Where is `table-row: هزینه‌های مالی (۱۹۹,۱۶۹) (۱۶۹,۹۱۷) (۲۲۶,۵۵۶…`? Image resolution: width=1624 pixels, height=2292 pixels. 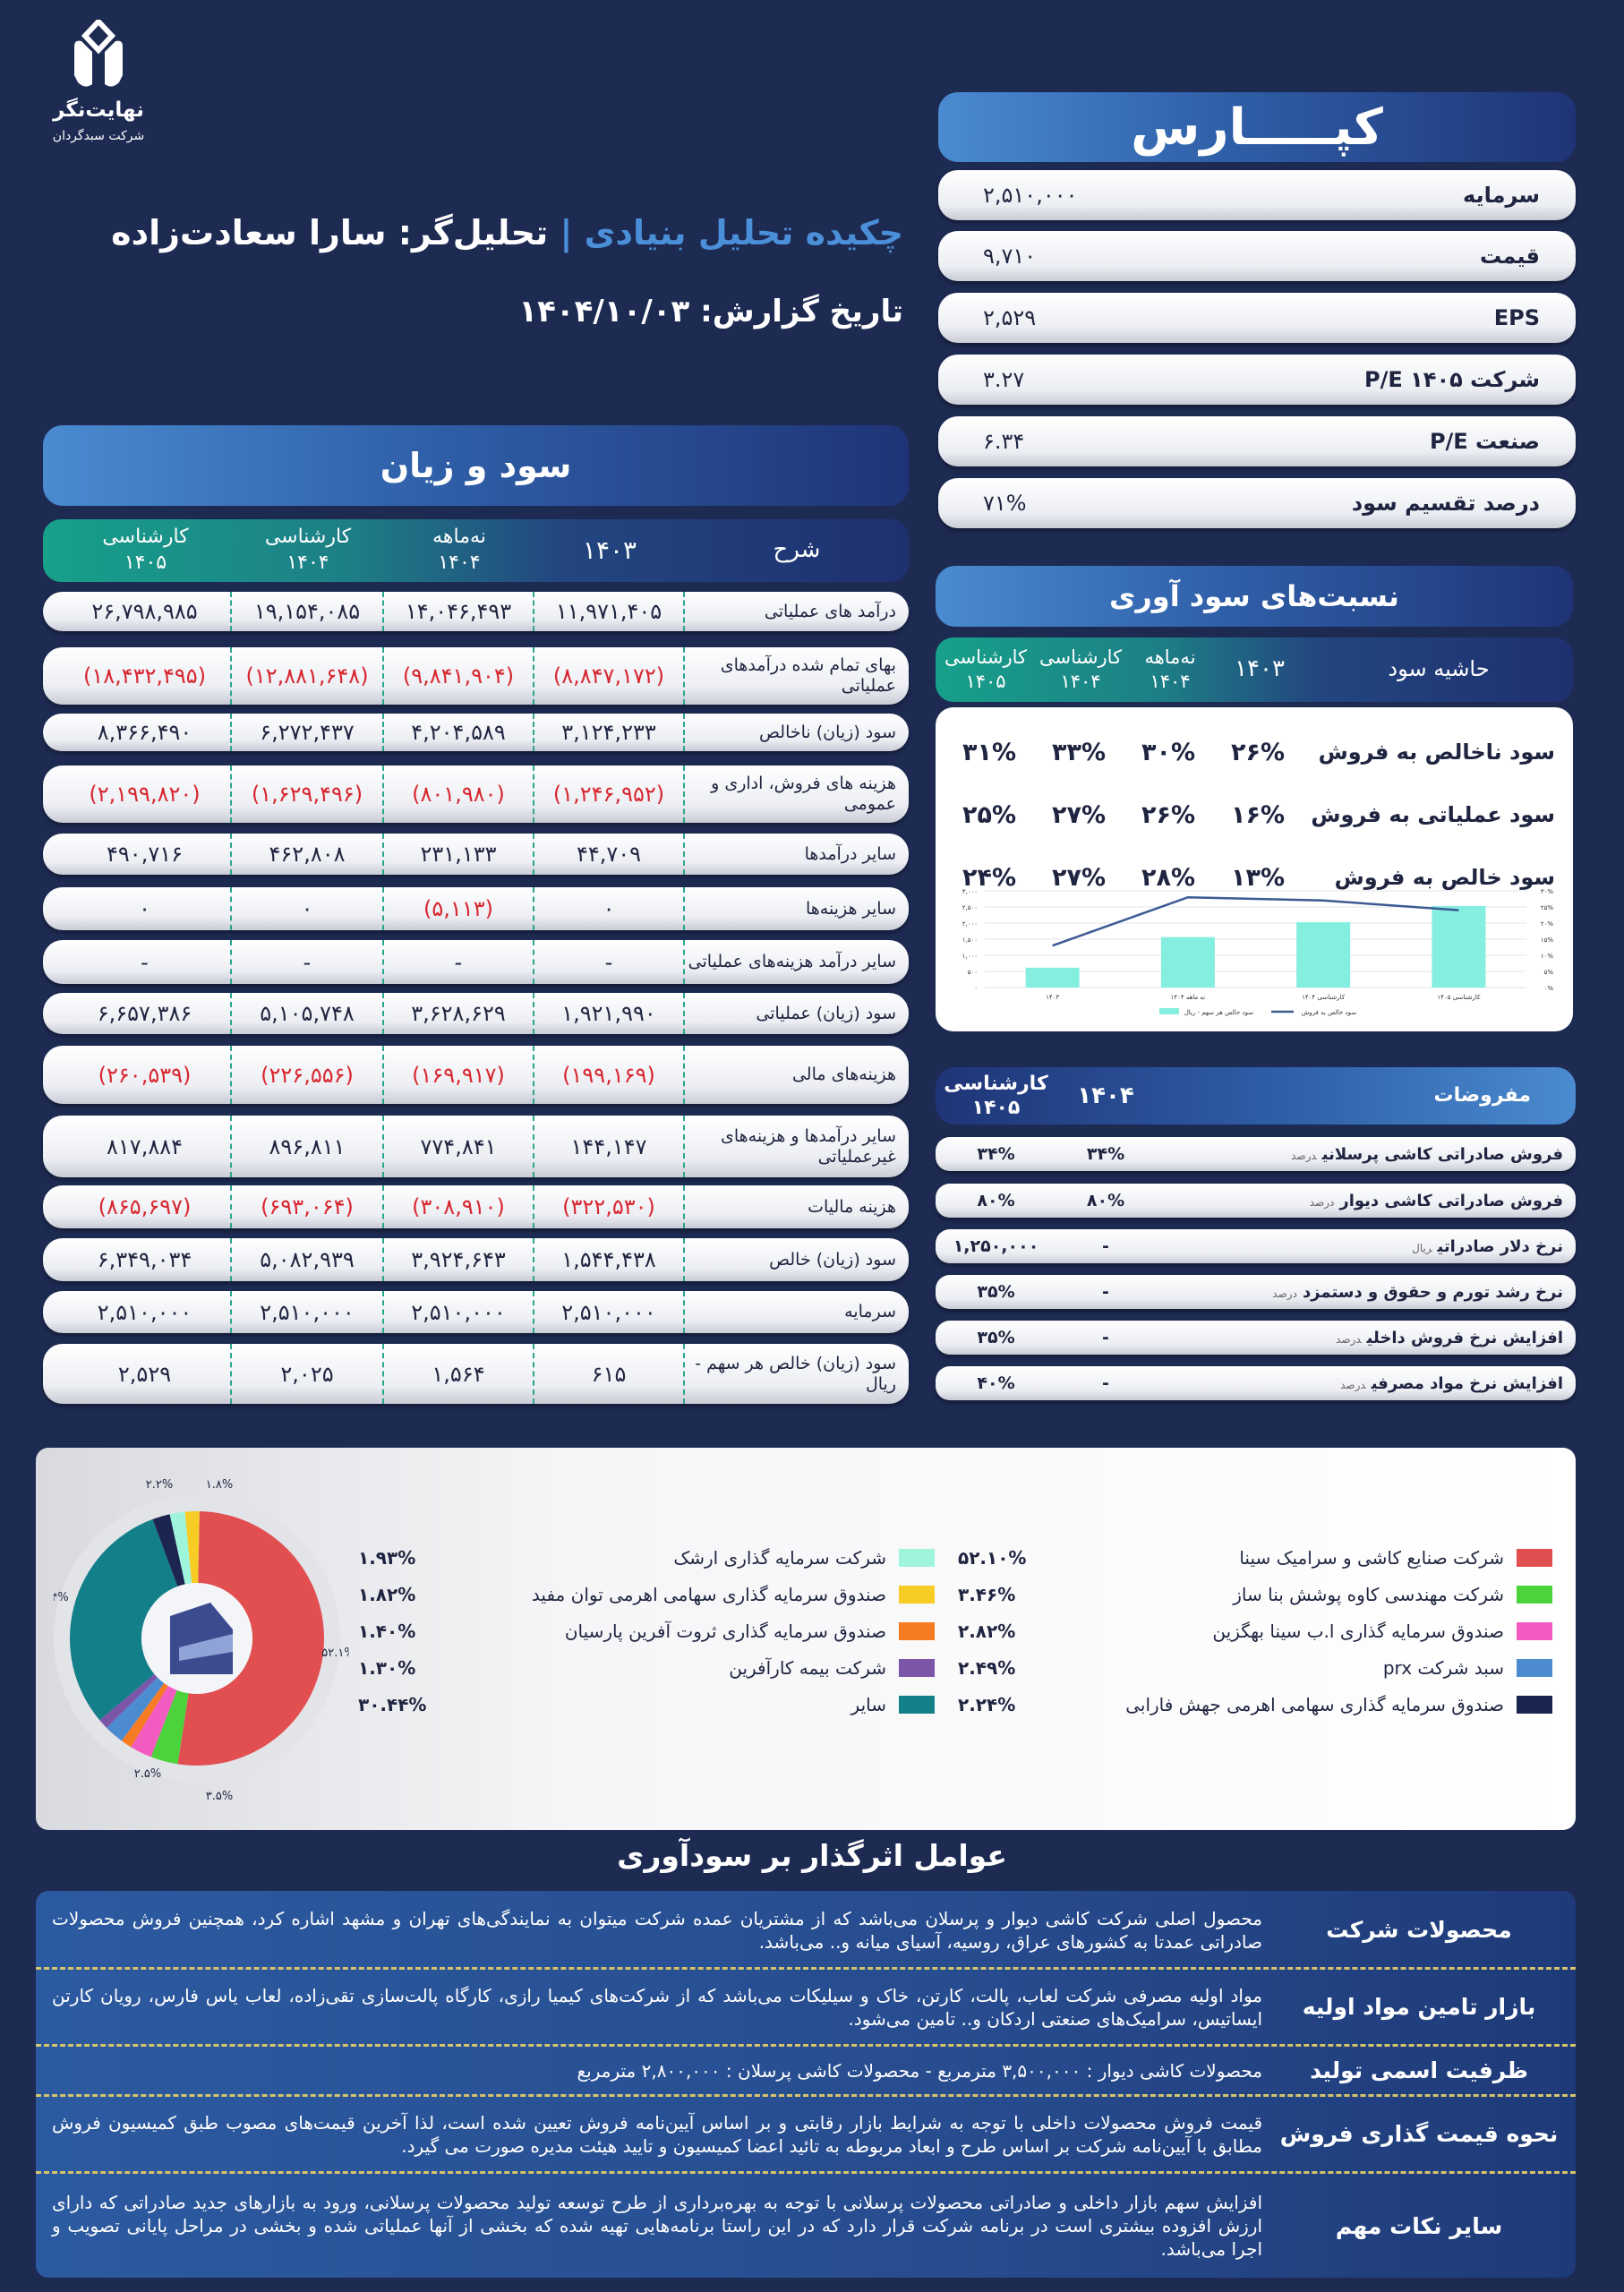 table-row: هزینه‌های مالی (۱۹۹,۱۶۹) (۱۶۹,۹۱۷) (۲۲۶,۵۵۶… is located at coordinates (476, 1075).